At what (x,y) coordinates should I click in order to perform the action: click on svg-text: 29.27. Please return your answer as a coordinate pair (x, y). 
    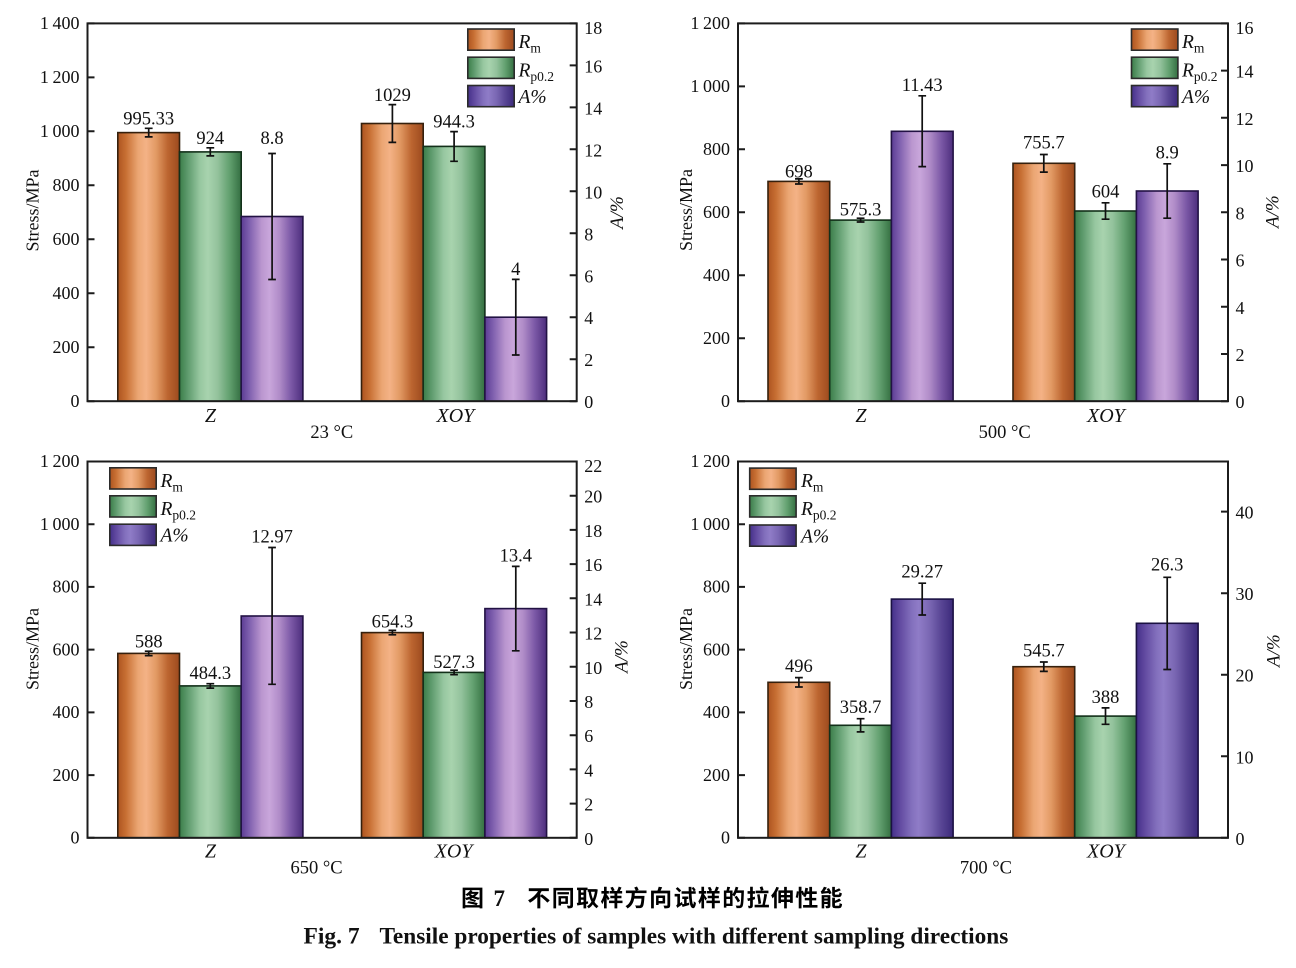
    Looking at the image, I should click on (922, 572).